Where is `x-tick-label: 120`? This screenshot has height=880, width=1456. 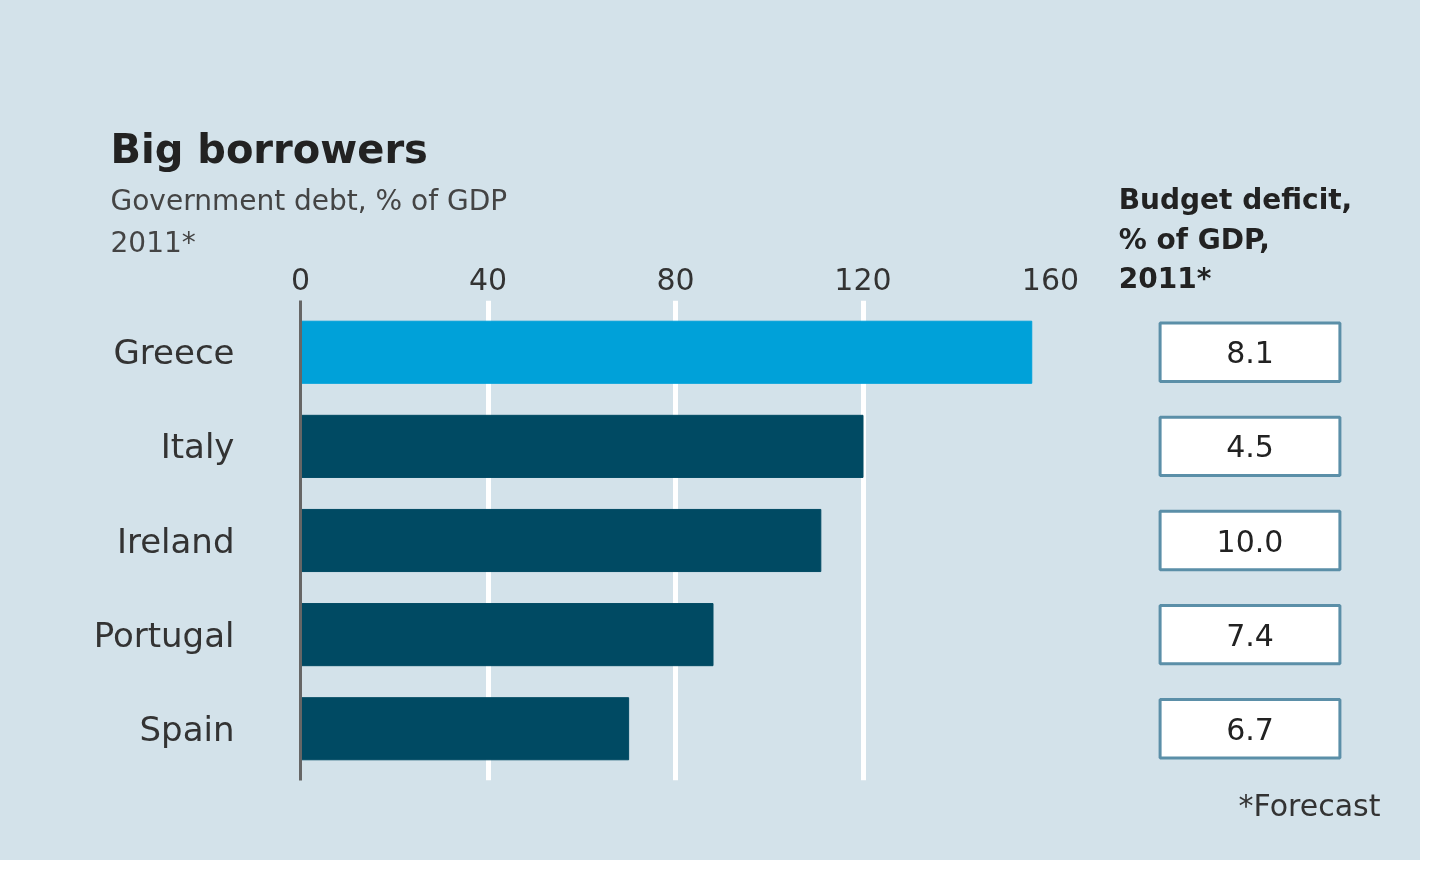
x-tick-label: 120 is located at coordinates (863, 279).